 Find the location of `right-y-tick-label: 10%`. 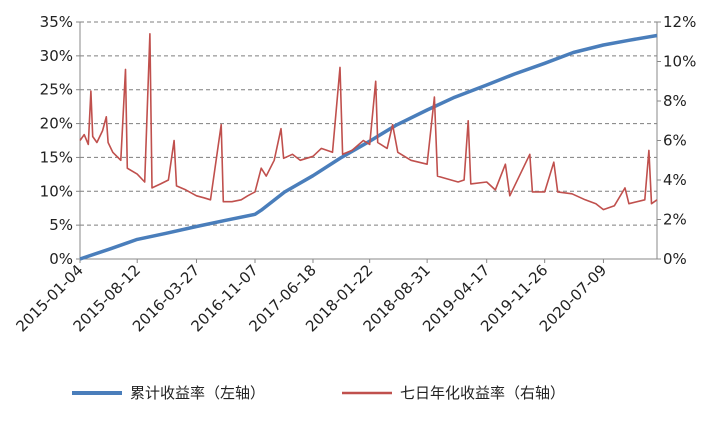

right-y-tick-label: 10% is located at coordinates (679, 62).